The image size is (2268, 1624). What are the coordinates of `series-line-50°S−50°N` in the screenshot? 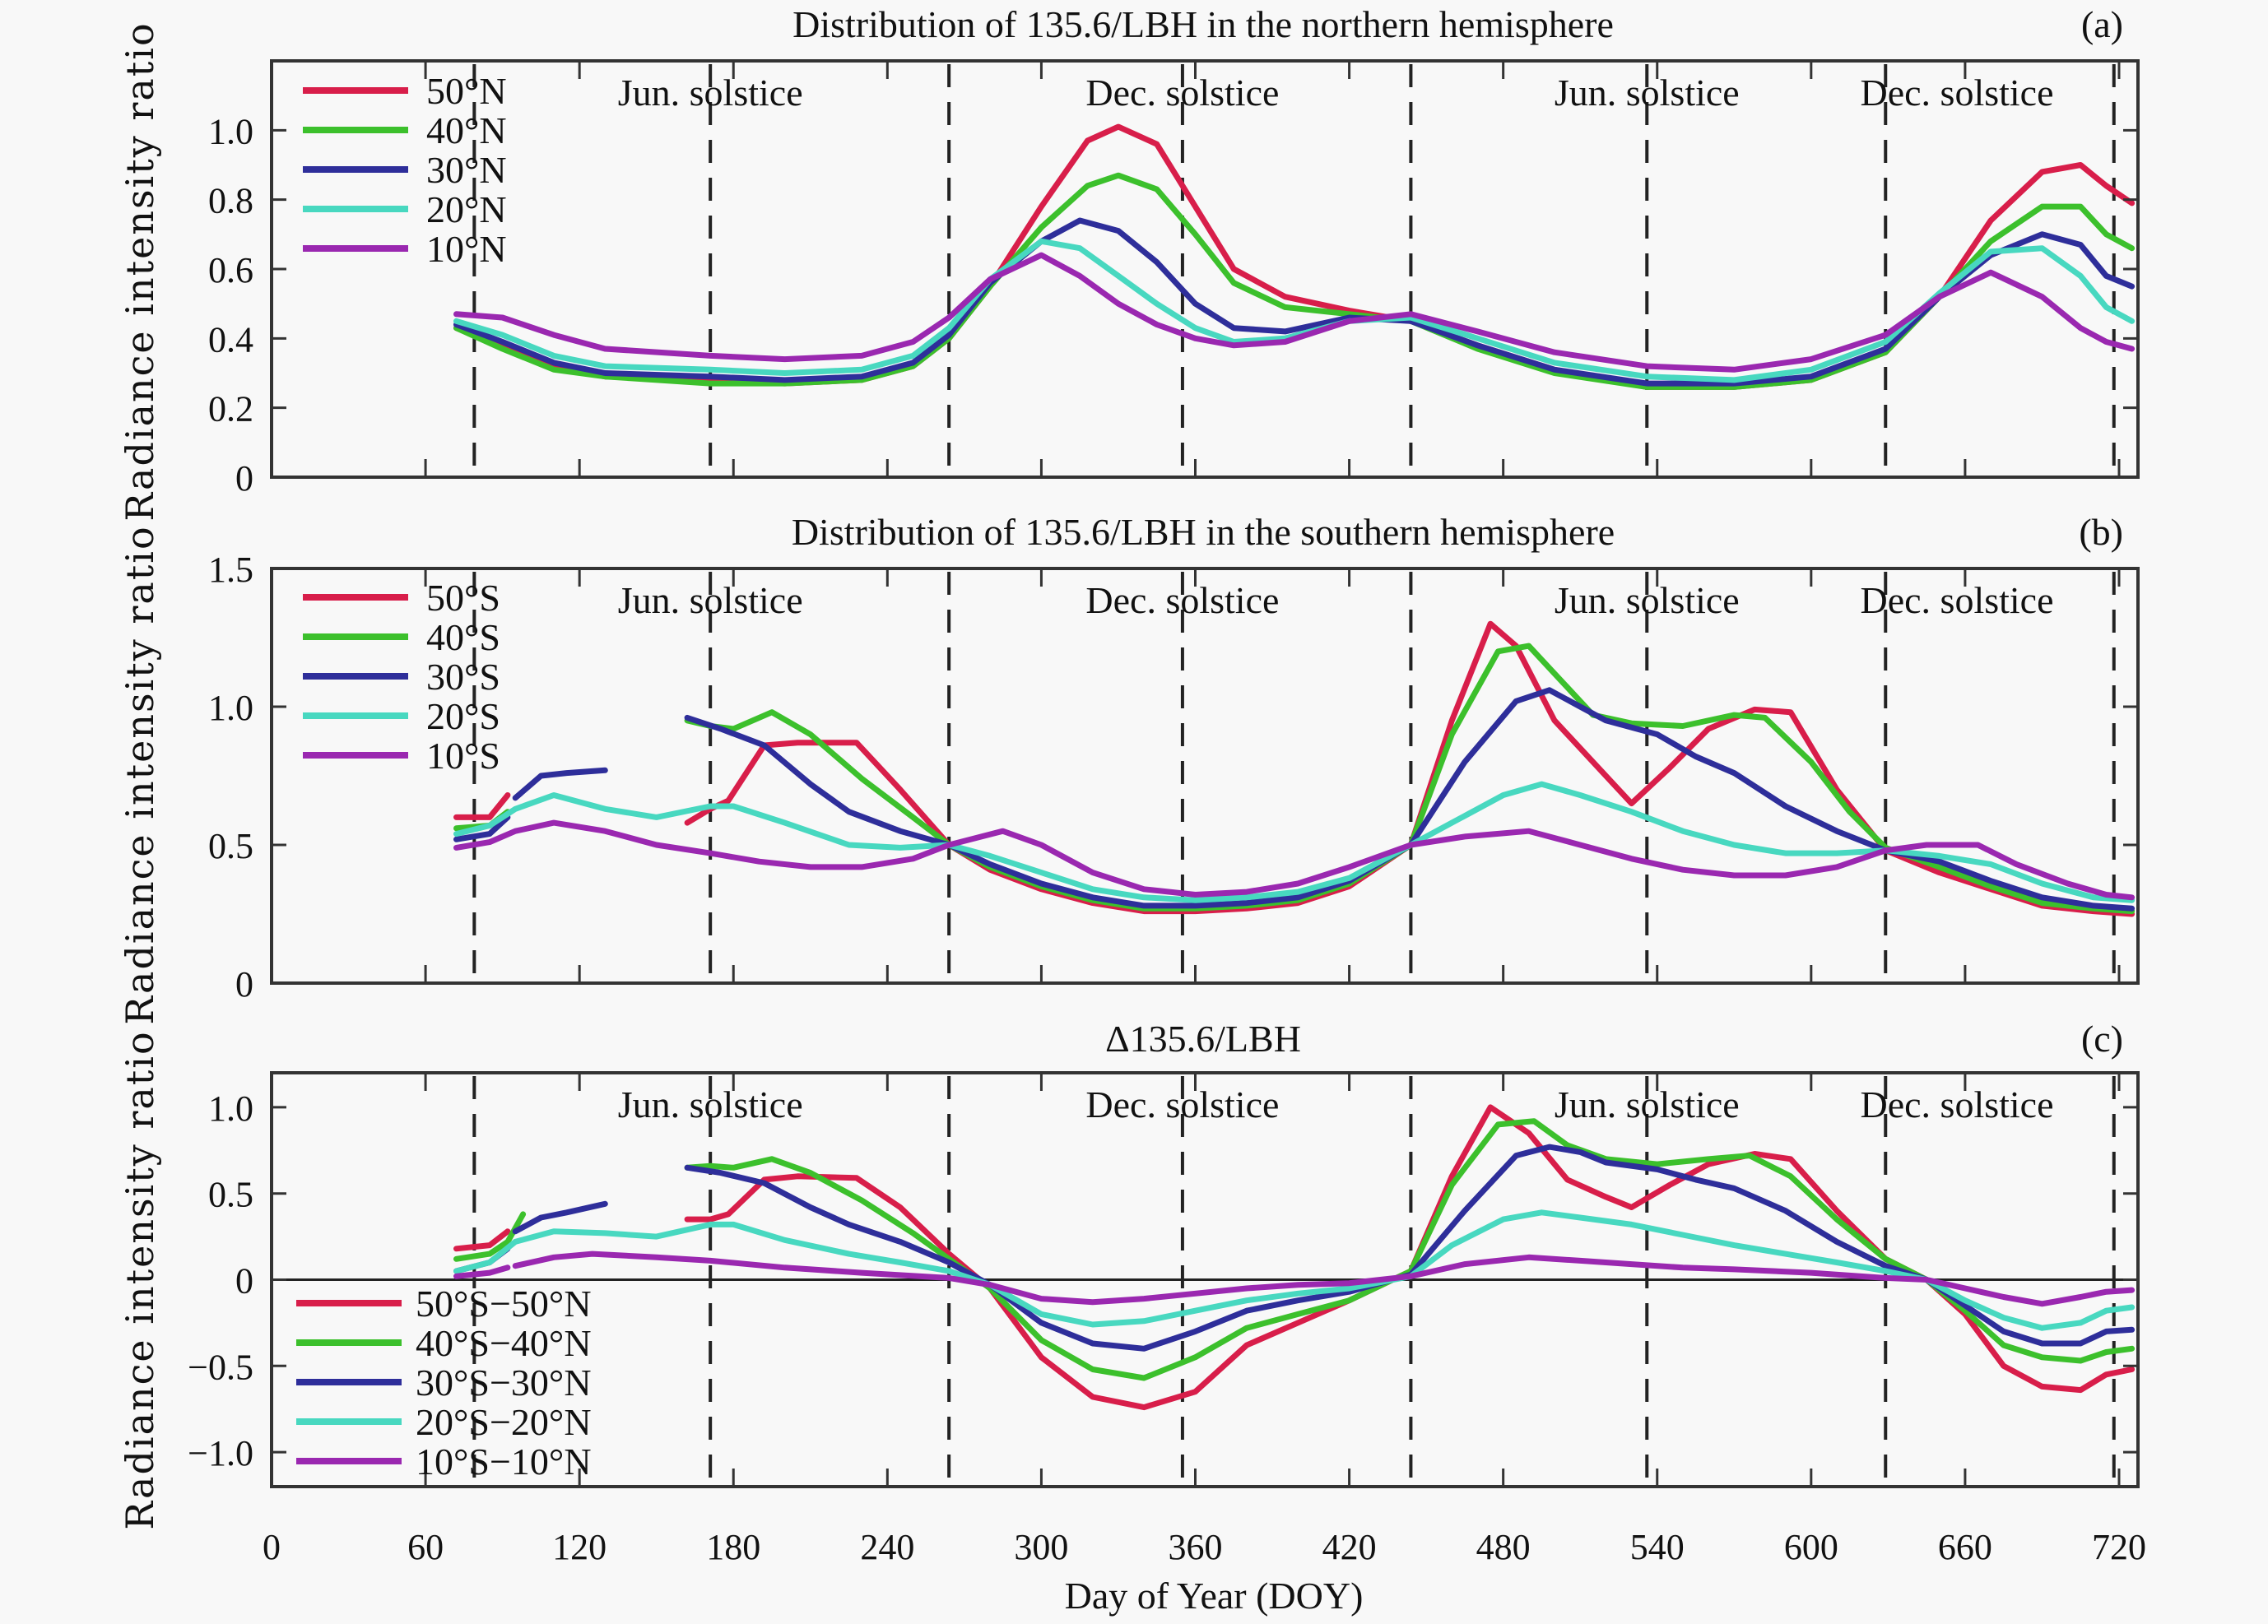 It's located at (482, 1240).